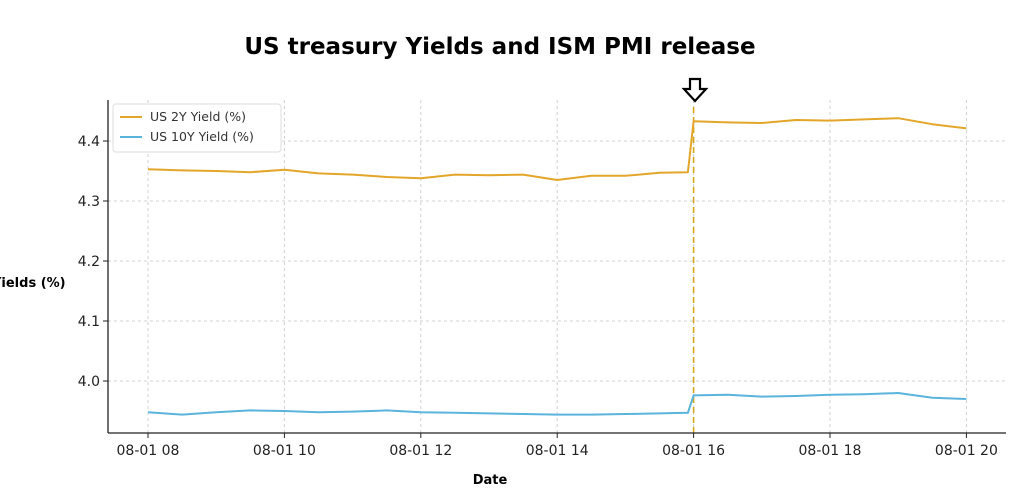 The image size is (1024, 502). I want to click on x-tick-label: 08-01 12, so click(420, 451).